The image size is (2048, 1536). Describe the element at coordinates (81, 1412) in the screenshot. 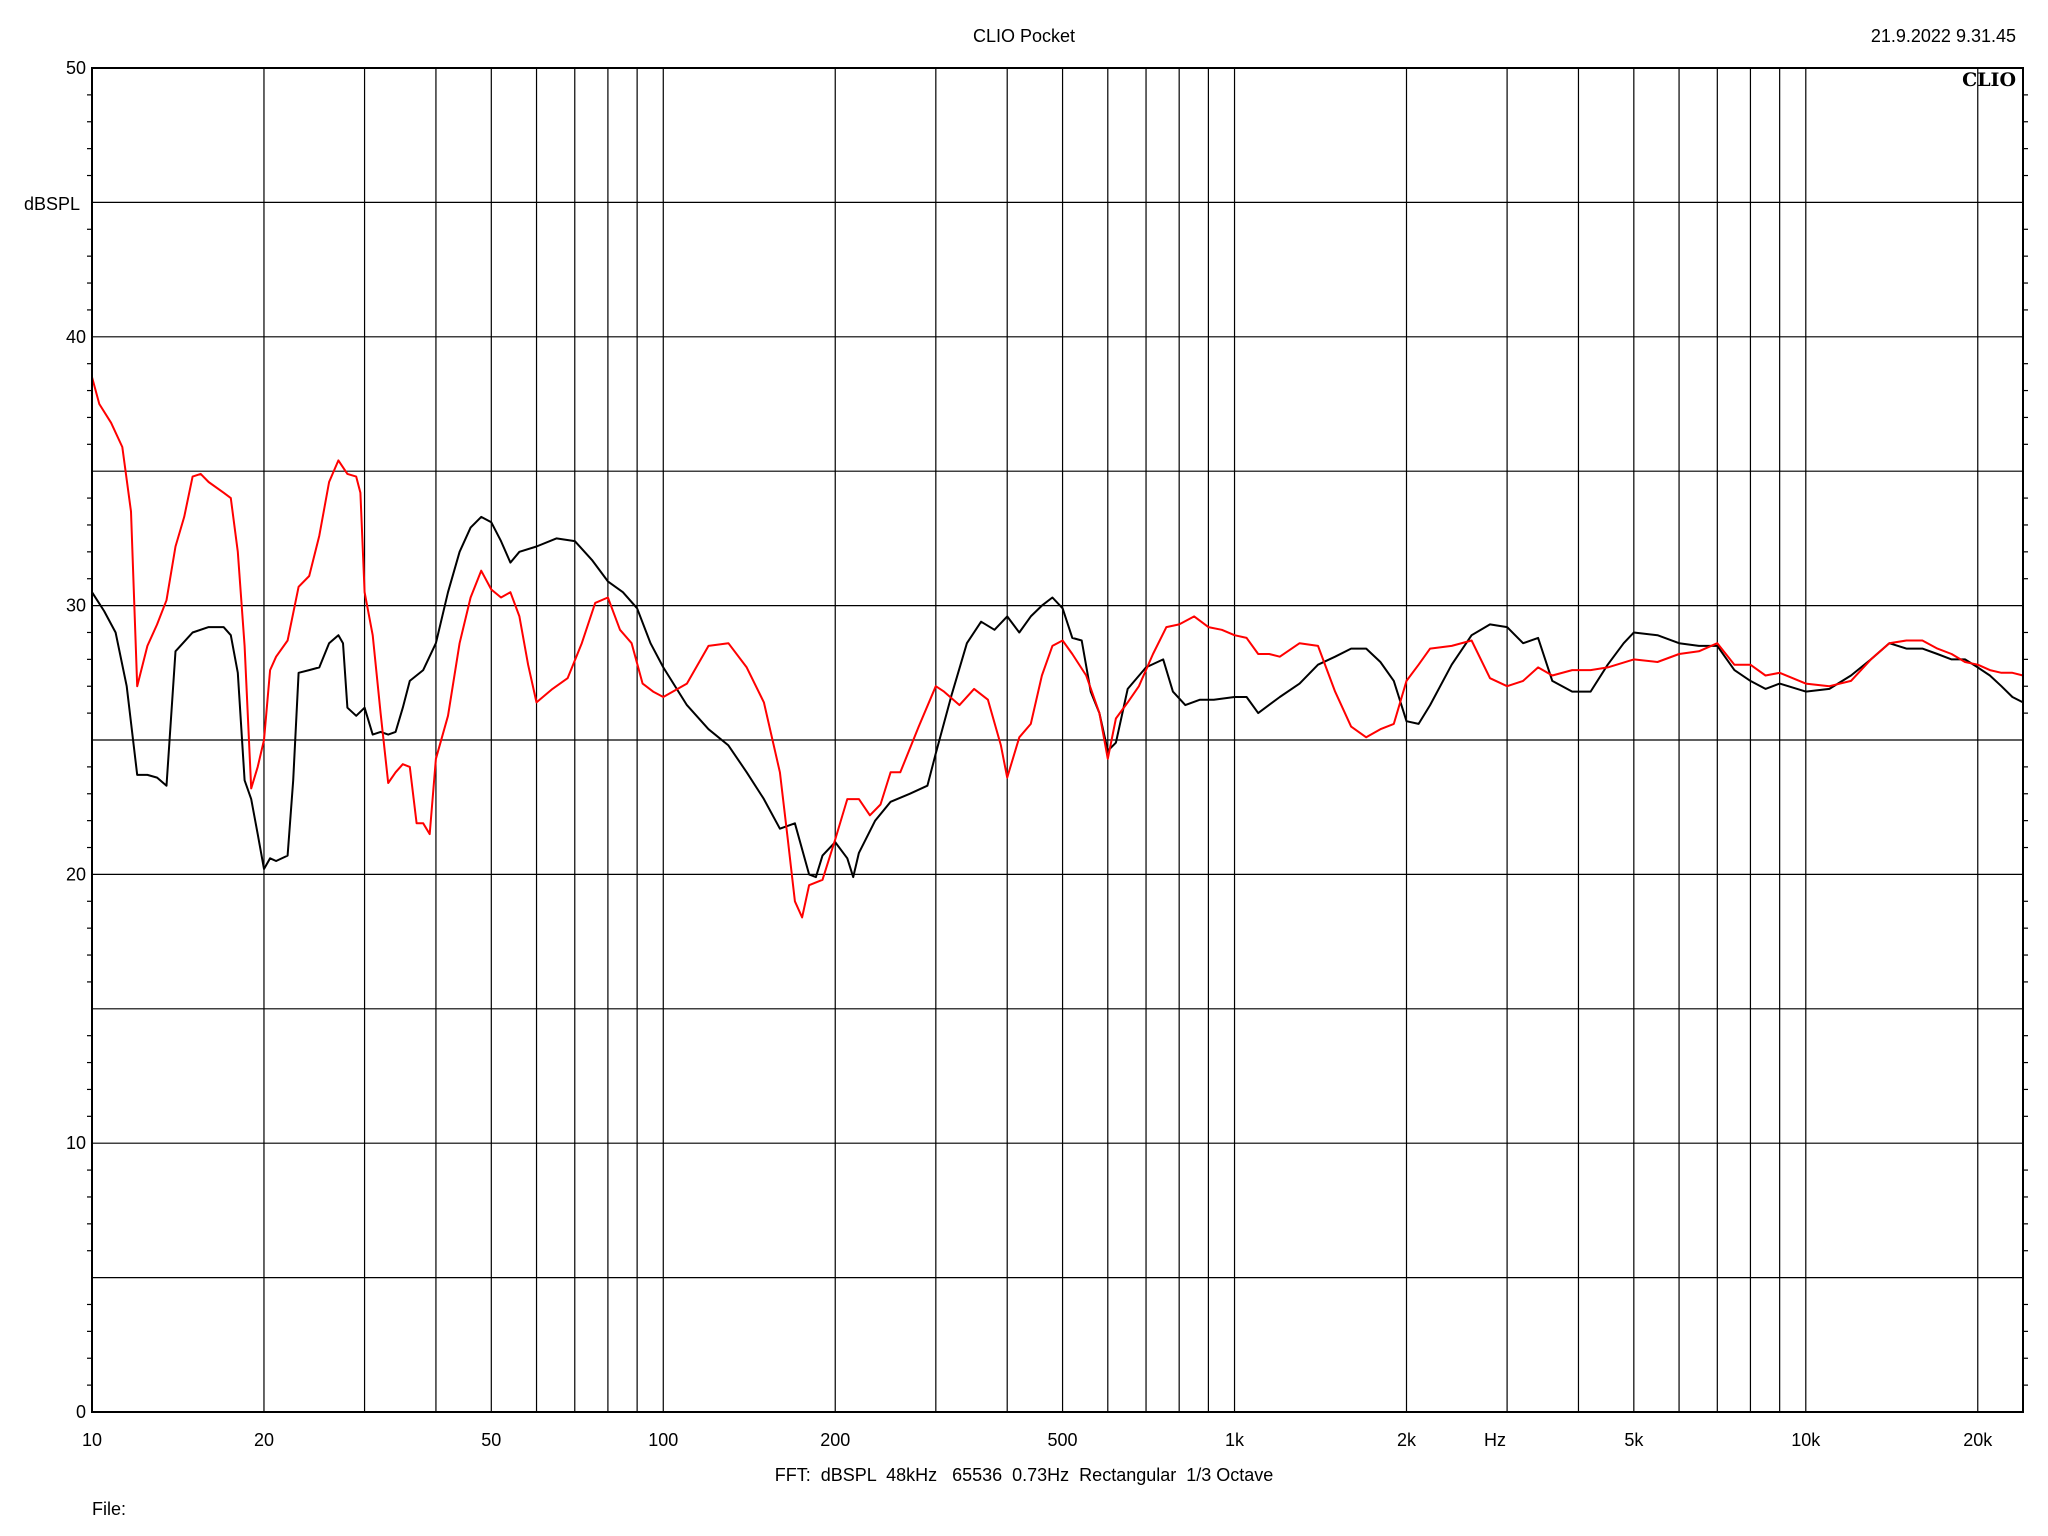

I see `y-tick-label: 0` at that location.